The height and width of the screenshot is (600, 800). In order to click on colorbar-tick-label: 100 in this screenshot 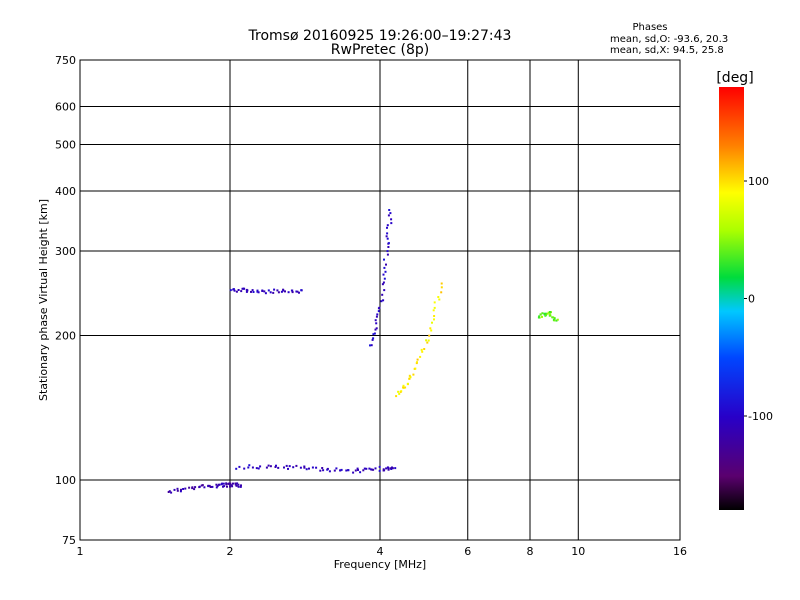, I will do `click(758, 181)`.